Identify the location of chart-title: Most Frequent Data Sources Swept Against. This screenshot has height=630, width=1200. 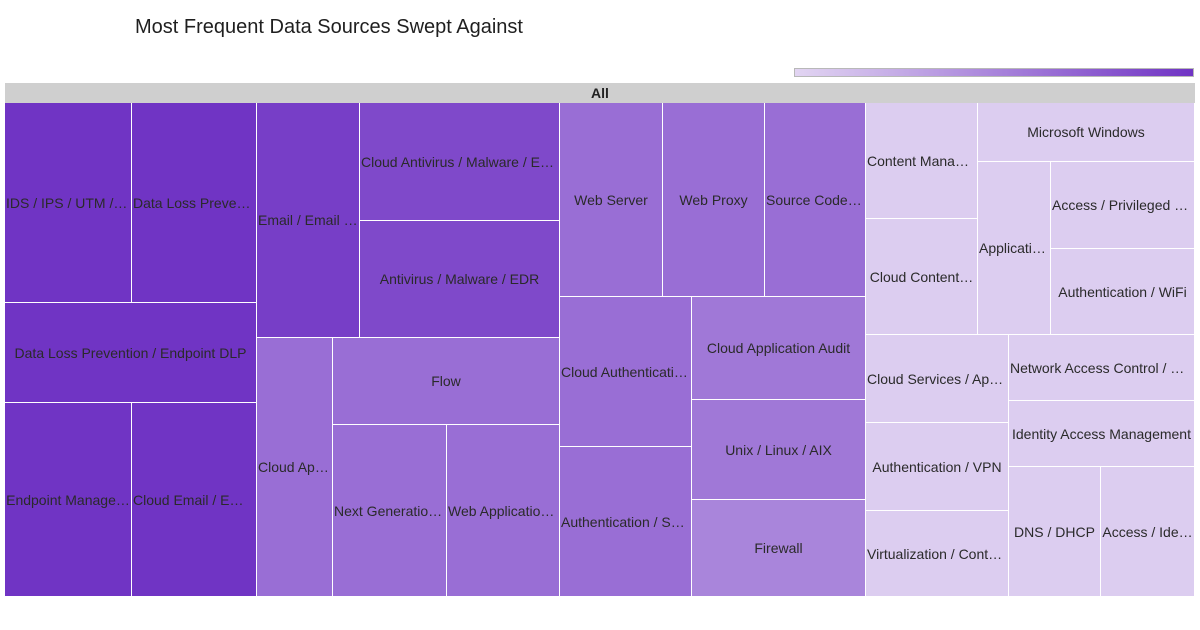
(329, 27).